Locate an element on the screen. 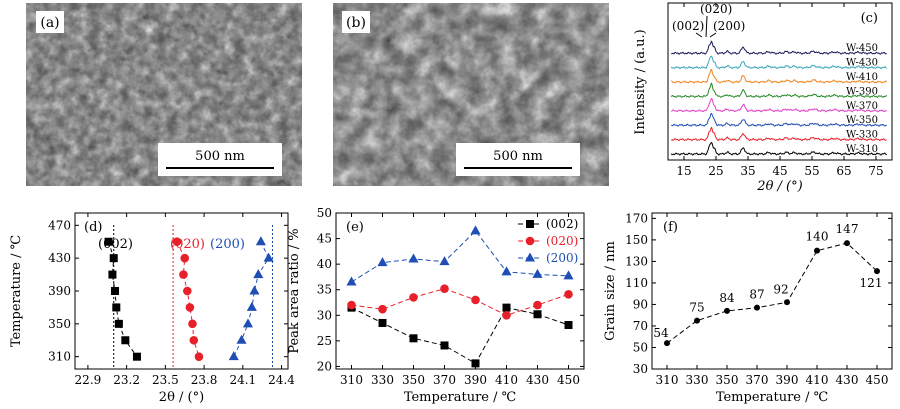 The height and width of the screenshot is (409, 900). plot-frame-e is located at coordinates (460, 291).